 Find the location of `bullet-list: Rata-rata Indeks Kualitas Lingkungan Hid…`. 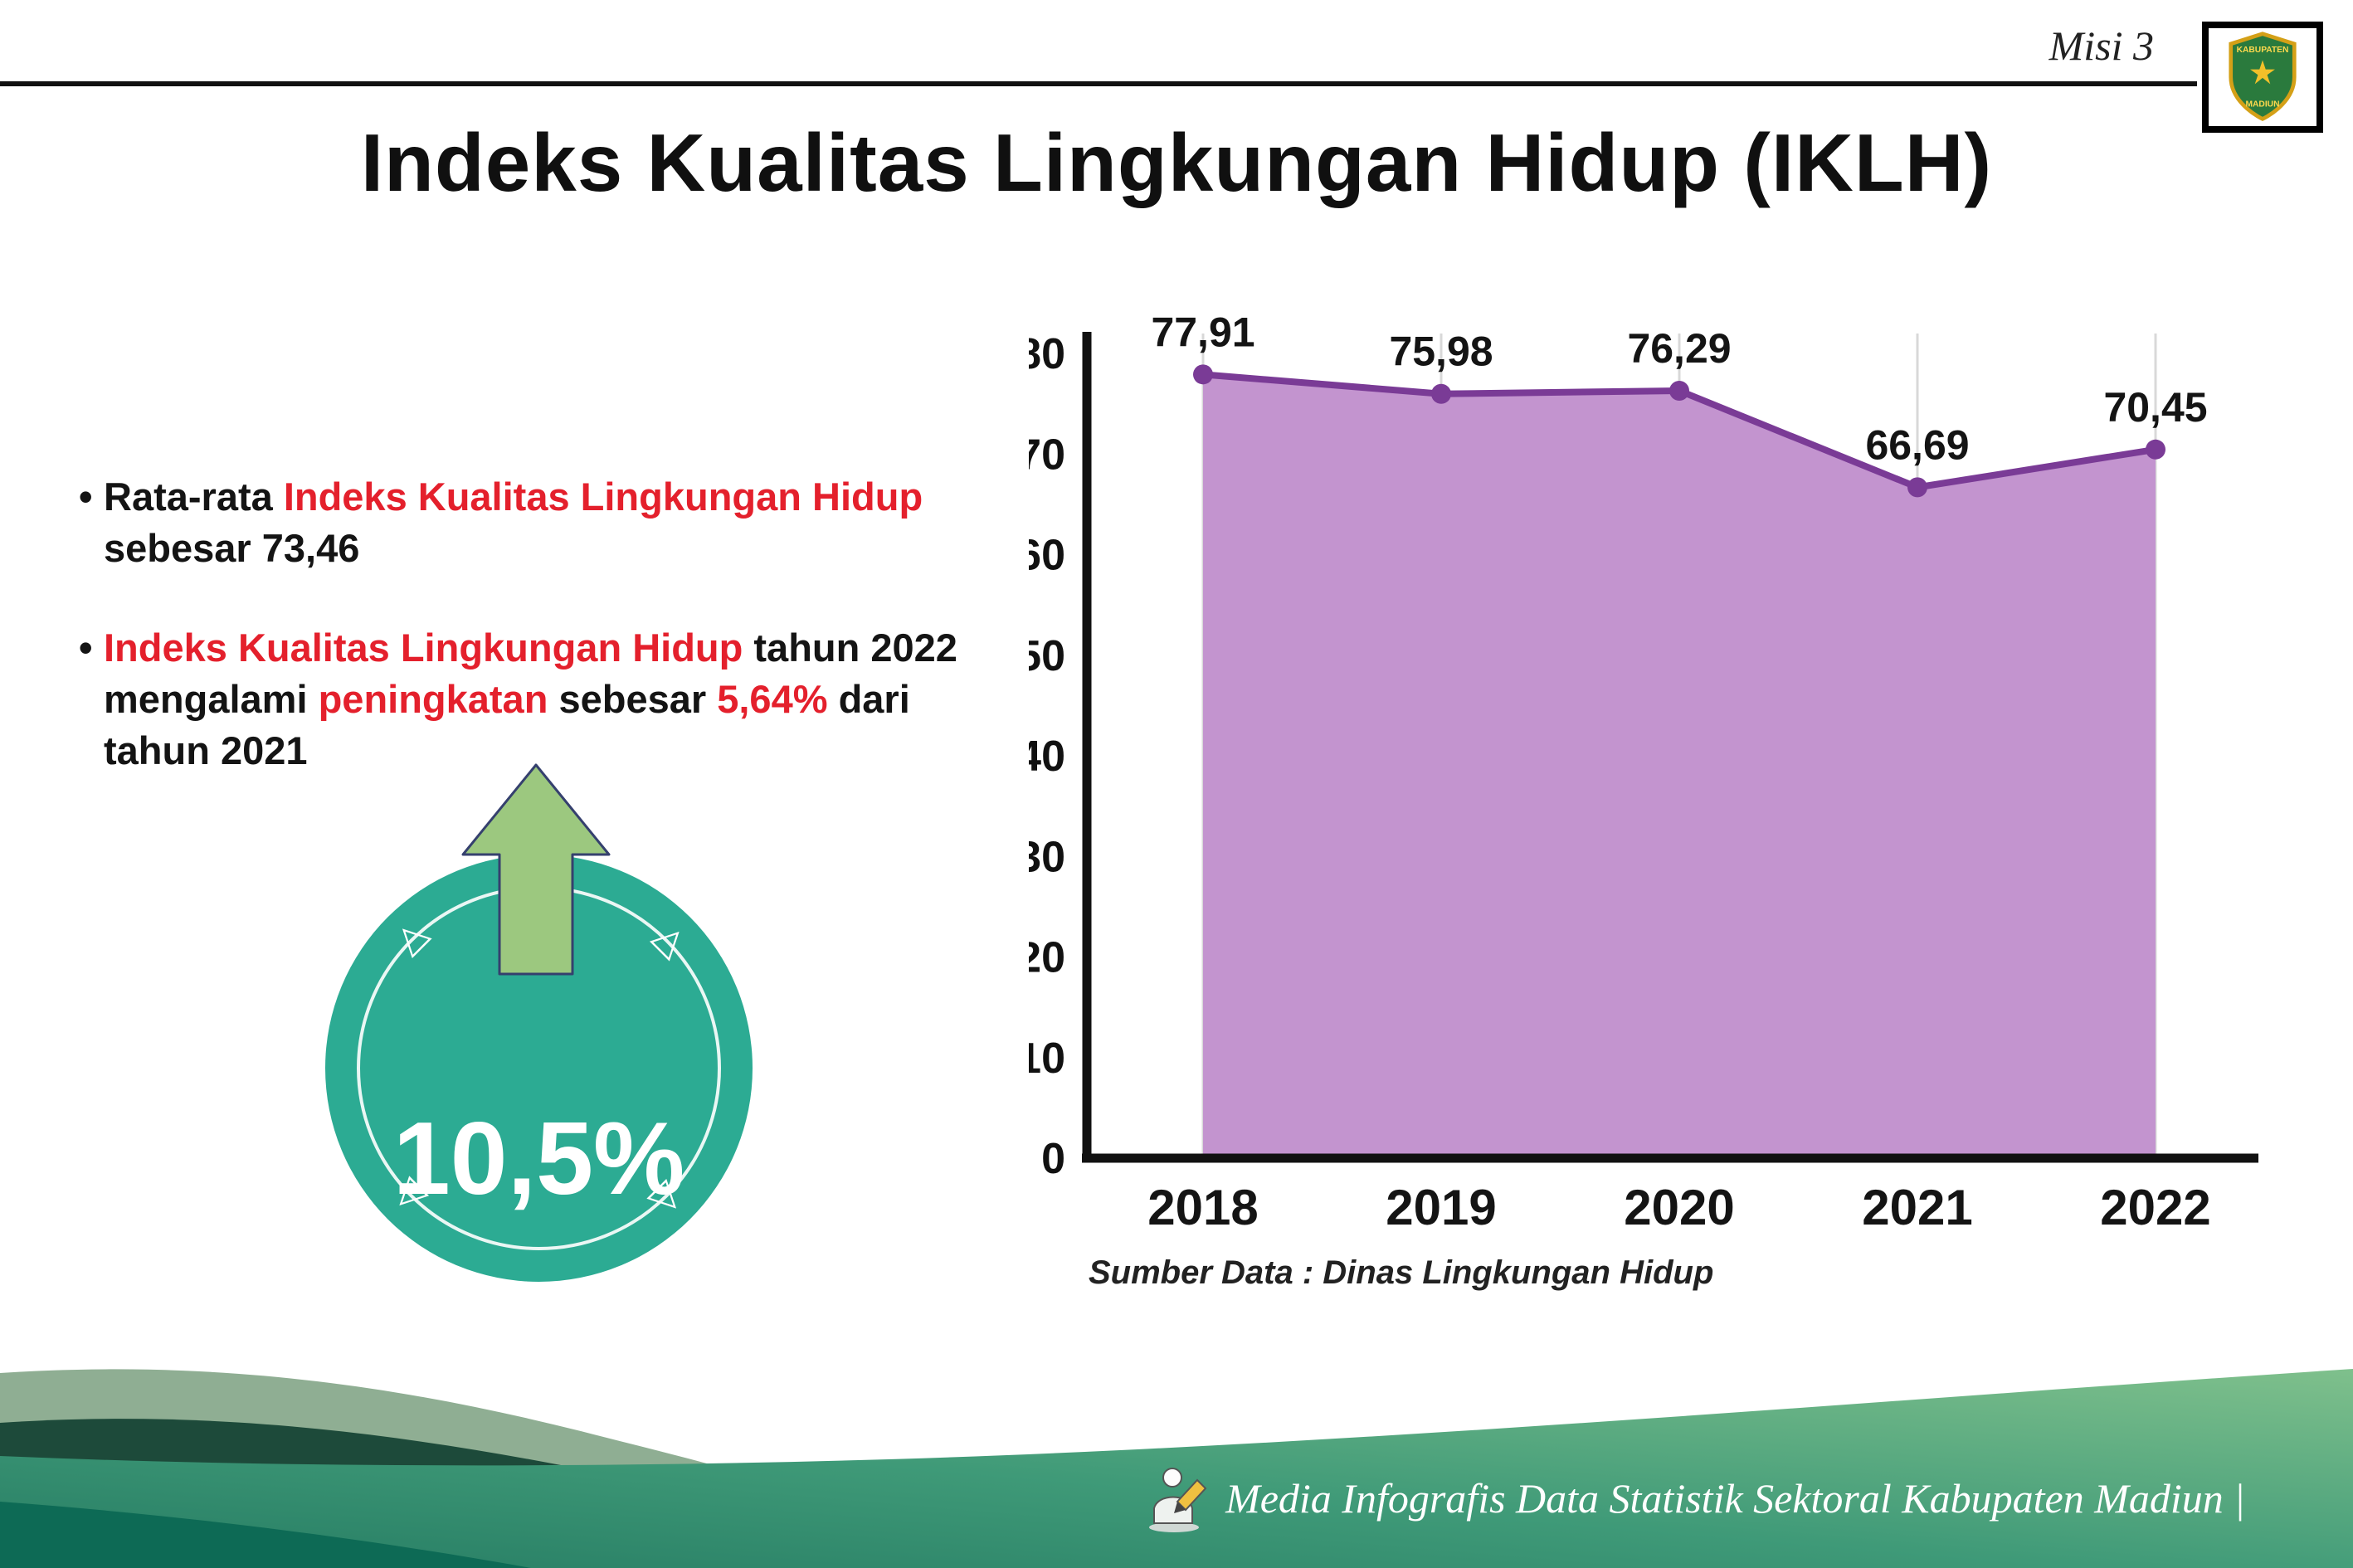

bullet-list: Rata-rata Indeks Kualitas Lingkungan Hid… is located at coordinates (531, 624).